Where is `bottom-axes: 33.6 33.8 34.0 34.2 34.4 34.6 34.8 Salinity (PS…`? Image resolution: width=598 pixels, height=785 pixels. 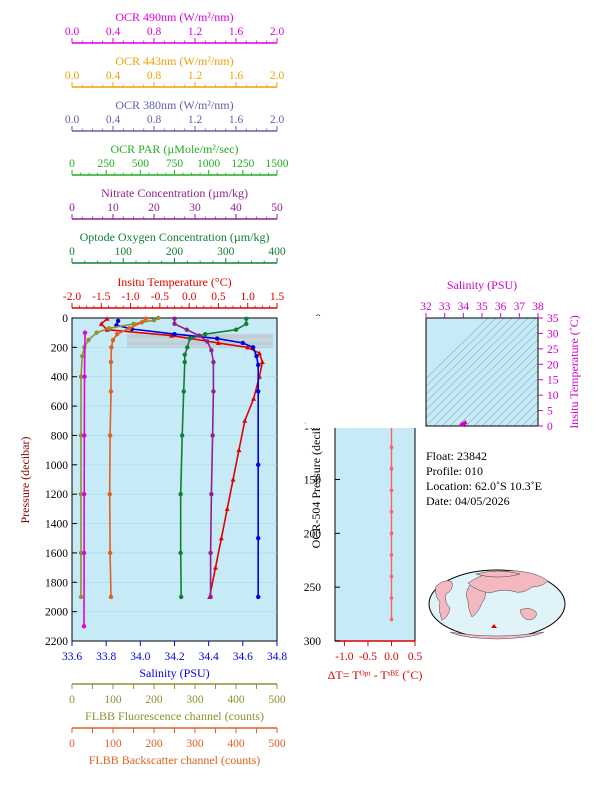 bottom-axes: 33.6 33.8 34.0 34.2 34.4 34.6 34.8 Salinity (PS… is located at coordinates (174, 704).